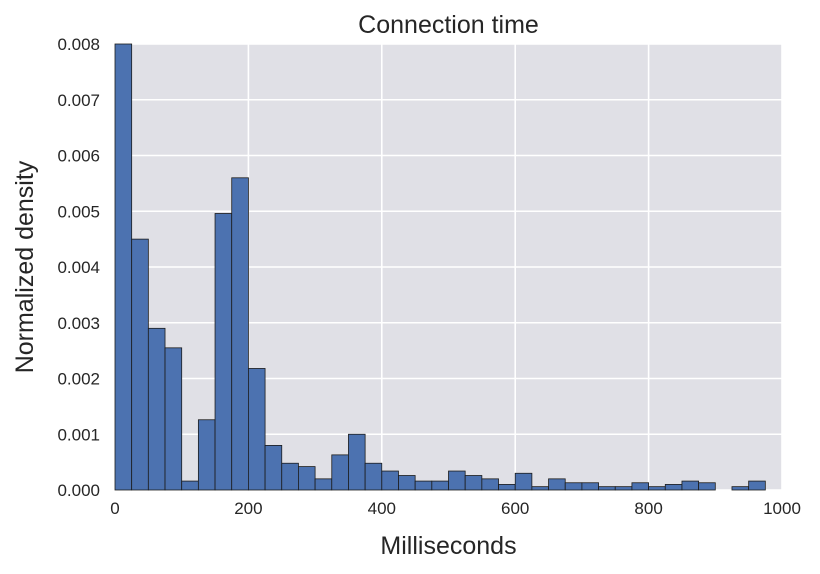 The width and height of the screenshot is (820, 574). What do you see at coordinates (78, 156) in the screenshot?
I see `y-tick-label: 0.006` at bounding box center [78, 156].